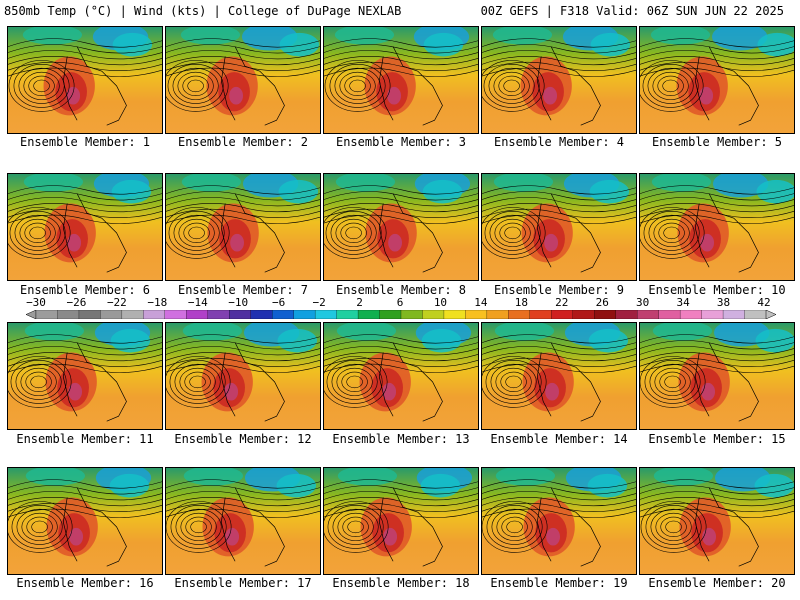 The height and width of the screenshot is (600, 800). What do you see at coordinates (400, 302) in the screenshot?
I see `colorbar-tick-label: 6` at bounding box center [400, 302].